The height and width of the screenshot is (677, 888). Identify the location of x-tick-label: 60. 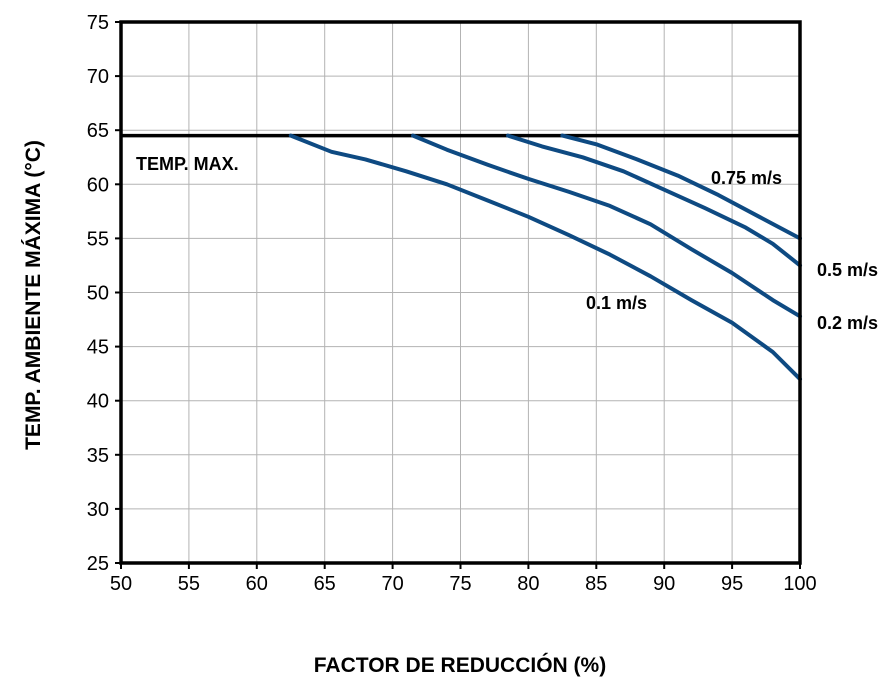
(257, 584).